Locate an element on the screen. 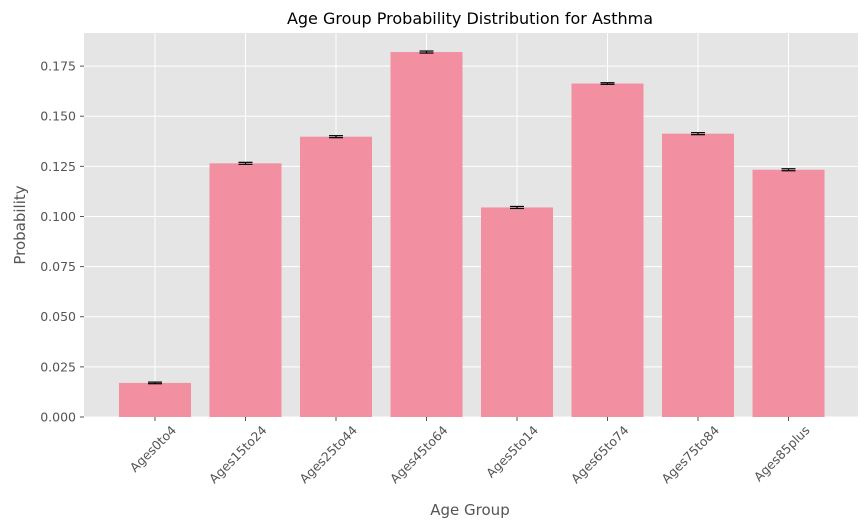 The image size is (867, 529). x-tick-label: Ages15to24 is located at coordinates (238, 454).